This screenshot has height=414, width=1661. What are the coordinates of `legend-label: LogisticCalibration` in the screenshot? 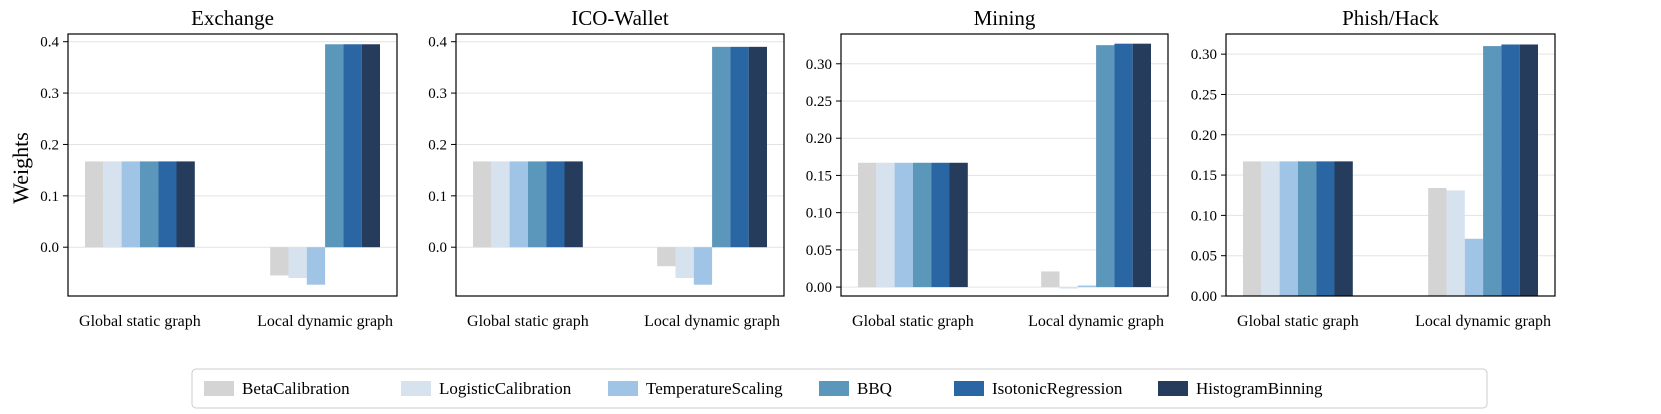 It's located at (505, 388).